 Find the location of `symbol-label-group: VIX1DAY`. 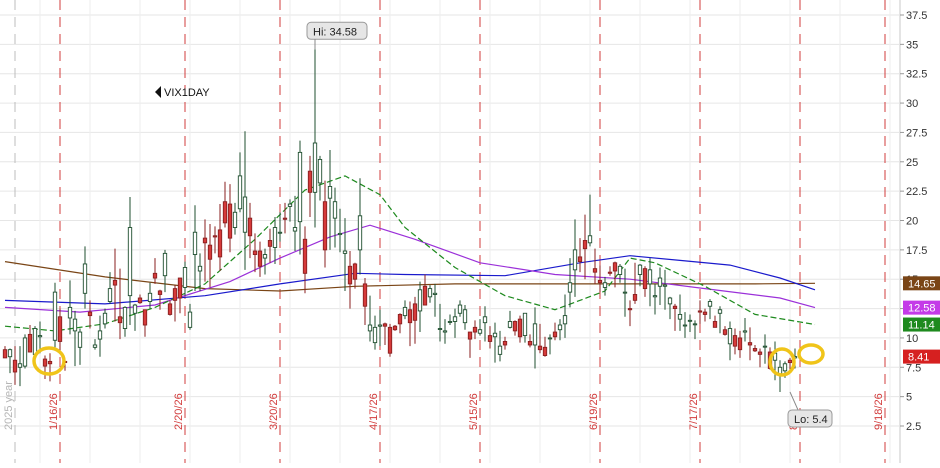

symbol-label-group: VIX1DAY is located at coordinates (182, 92).